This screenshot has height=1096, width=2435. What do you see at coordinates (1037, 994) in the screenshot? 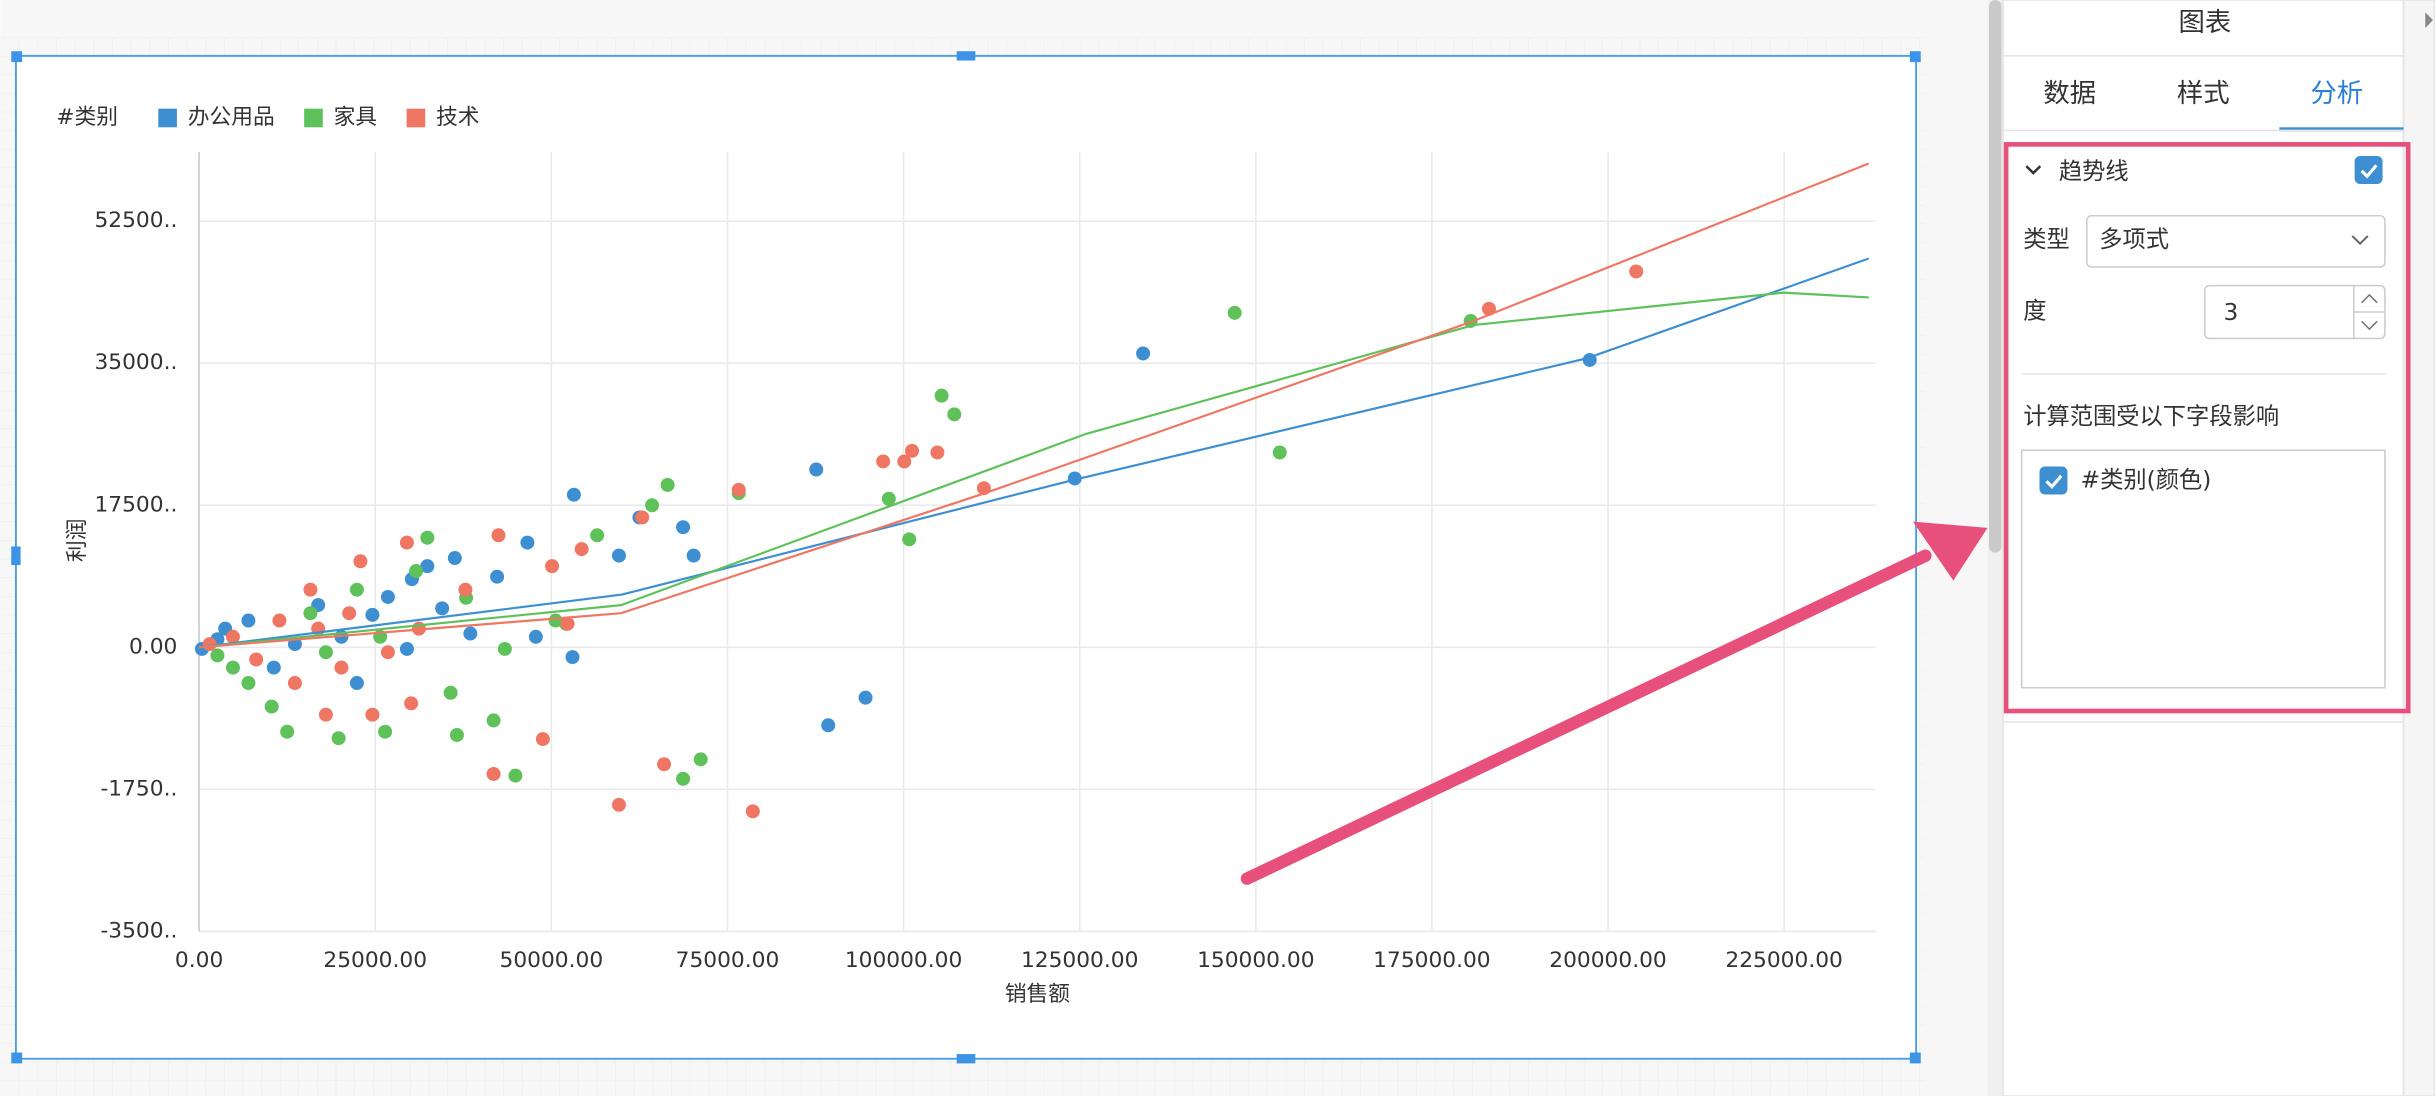
I see `x-axis-label: 销售额` at bounding box center [1037, 994].